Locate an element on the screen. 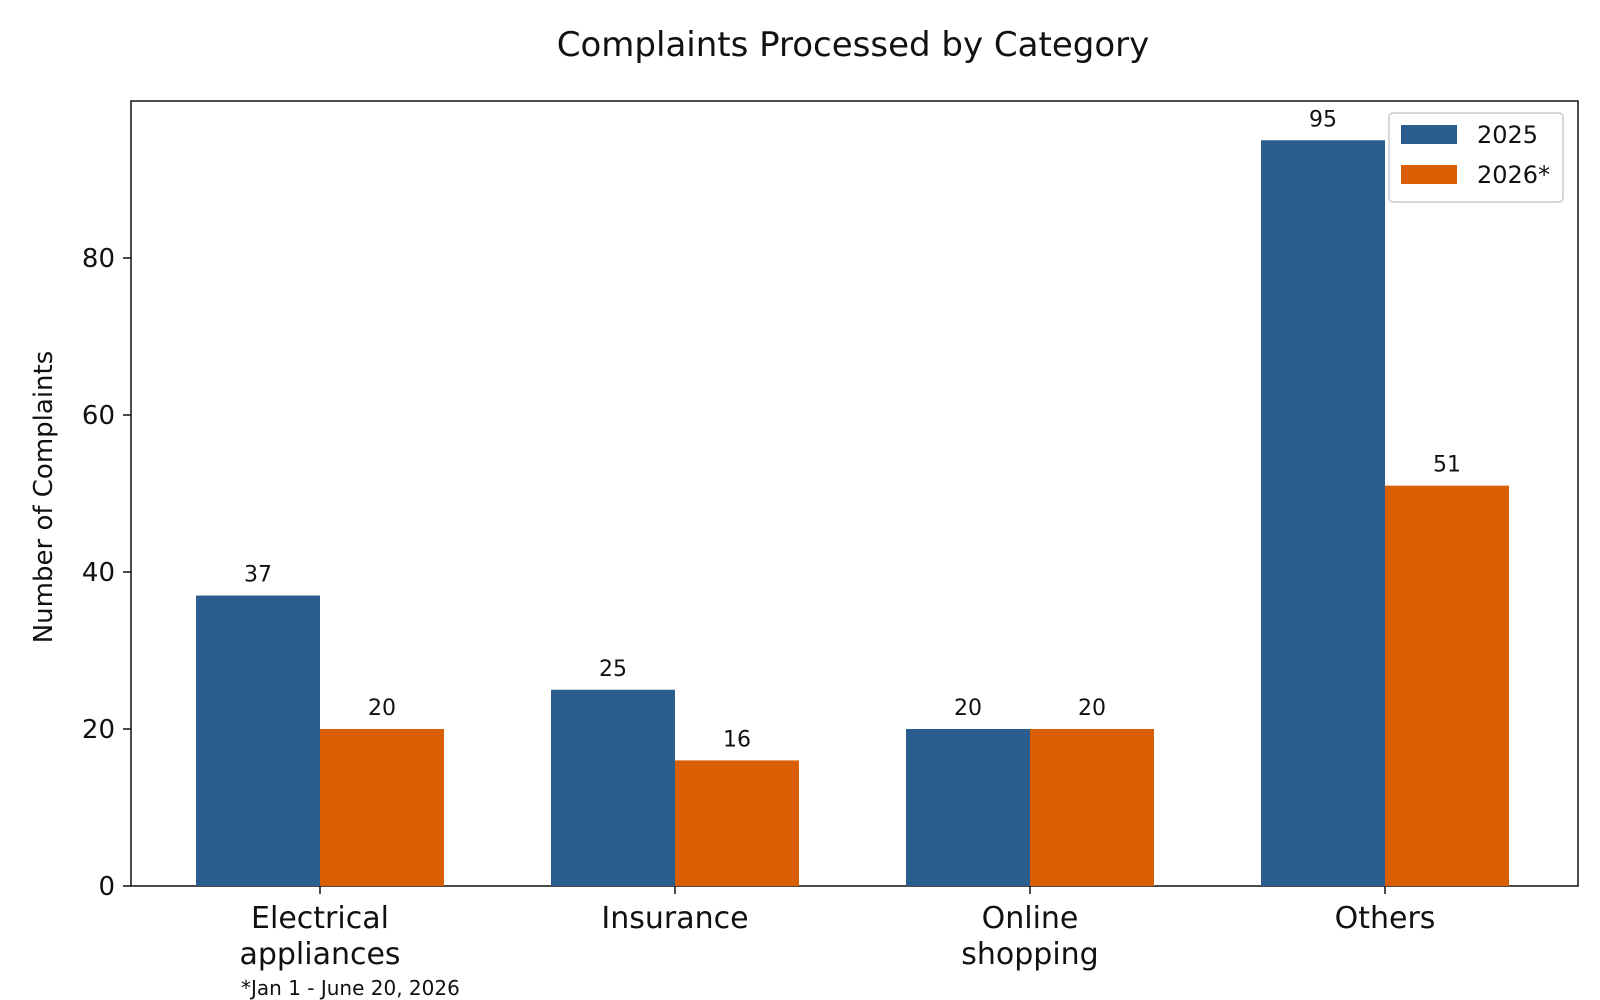 This screenshot has width=1600, height=1000. bar-value-label: 37 is located at coordinates (258, 575).